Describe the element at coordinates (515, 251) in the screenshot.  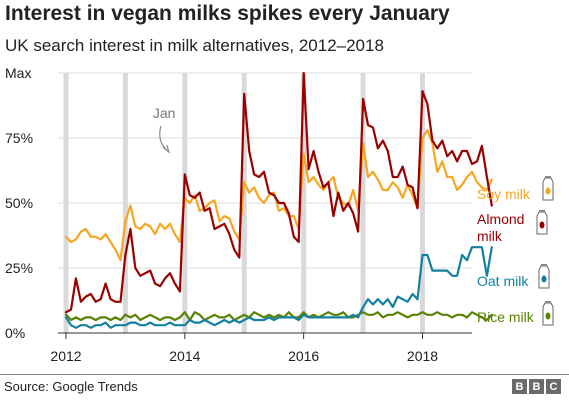
I see `series-labels: Soy milk Almond milk Oat milk Rice milk` at that location.